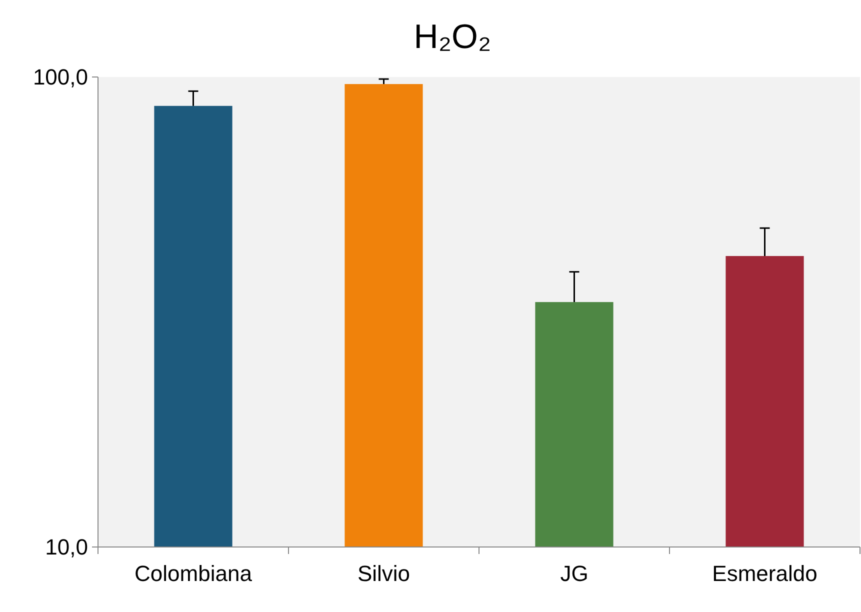 Image resolution: width=861 pixels, height=612 pixels. What do you see at coordinates (574, 573) in the screenshot?
I see `x-tick-label: JG` at bounding box center [574, 573].